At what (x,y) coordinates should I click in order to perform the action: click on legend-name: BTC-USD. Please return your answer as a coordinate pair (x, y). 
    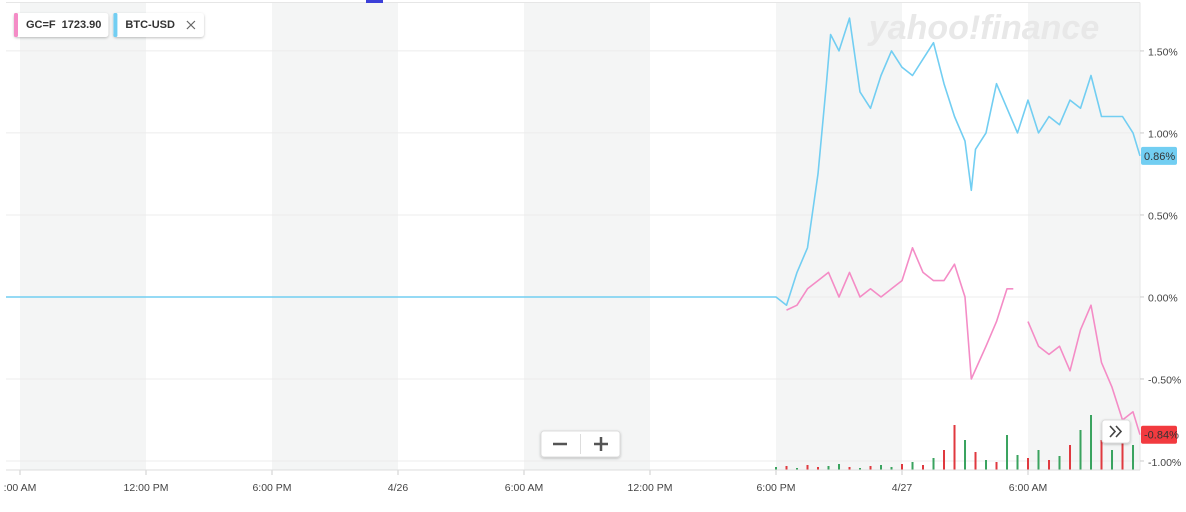
    Looking at the image, I should click on (150, 25).